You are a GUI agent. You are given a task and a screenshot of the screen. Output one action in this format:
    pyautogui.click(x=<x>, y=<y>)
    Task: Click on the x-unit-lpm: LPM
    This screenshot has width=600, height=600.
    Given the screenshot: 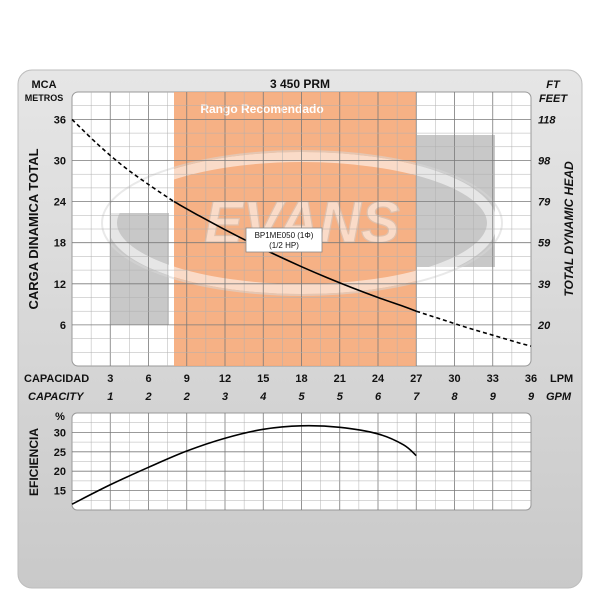 What is the action you would take?
    pyautogui.click(x=561, y=379)
    